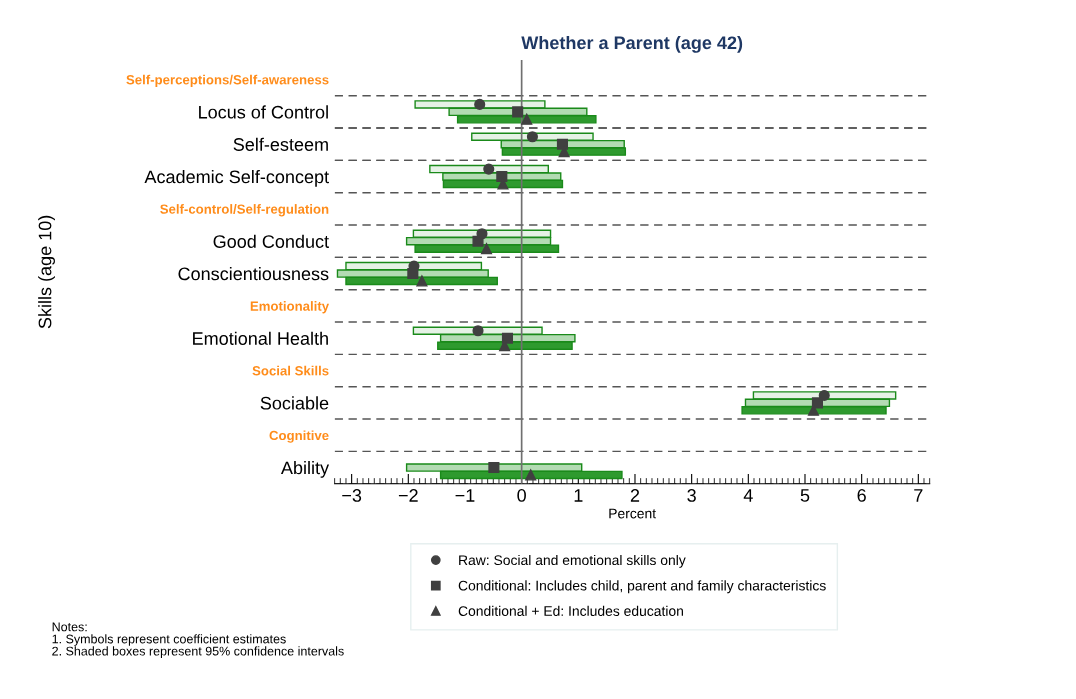  Describe the element at coordinates (263, 112) in the screenshot. I see `y-tick-label: Locus of Control` at that location.